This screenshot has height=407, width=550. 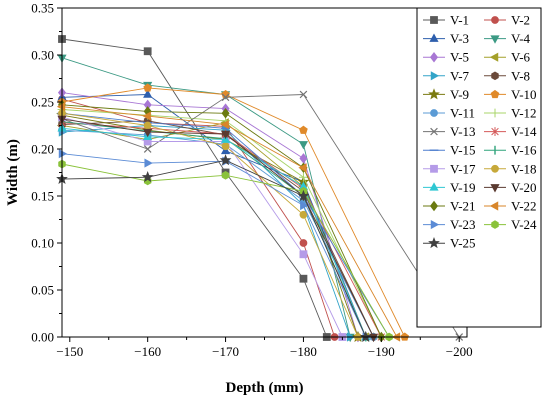 I want to click on legend-item: V-19, so click(x=449, y=187).